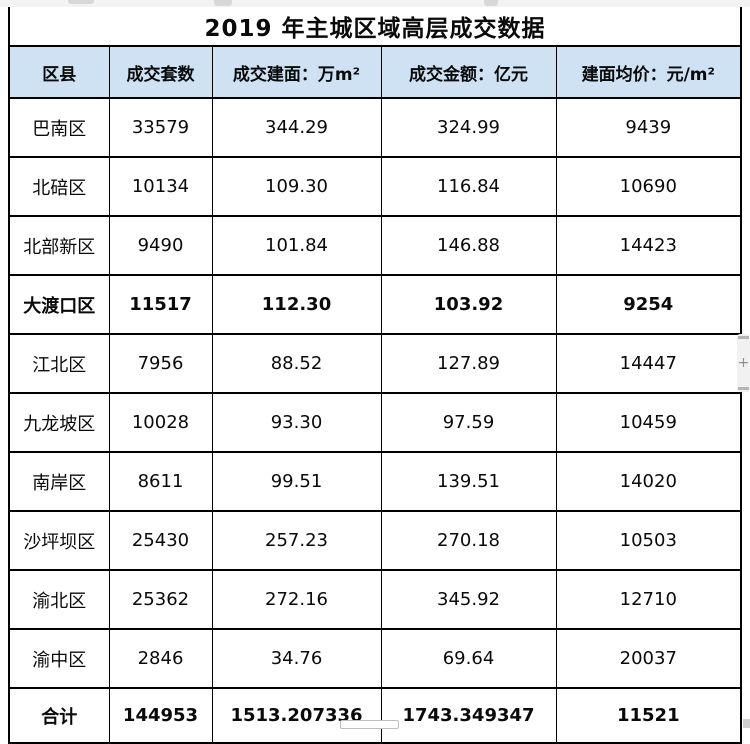 The height and width of the screenshot is (744, 750). I want to click on cell-units: 2846, so click(160, 658).